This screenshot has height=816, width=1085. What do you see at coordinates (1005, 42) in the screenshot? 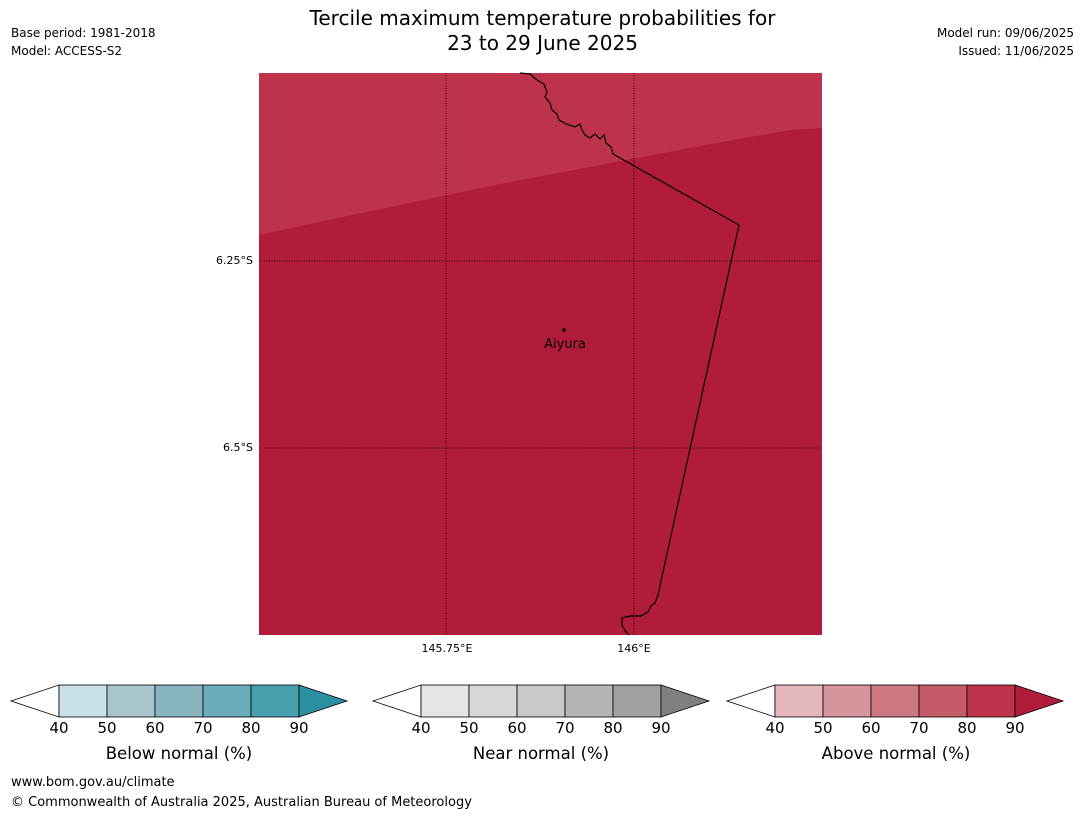
I see `header-right-meta: Model run: 09/06/2025 Issued: 11/06/2025` at bounding box center [1005, 42].